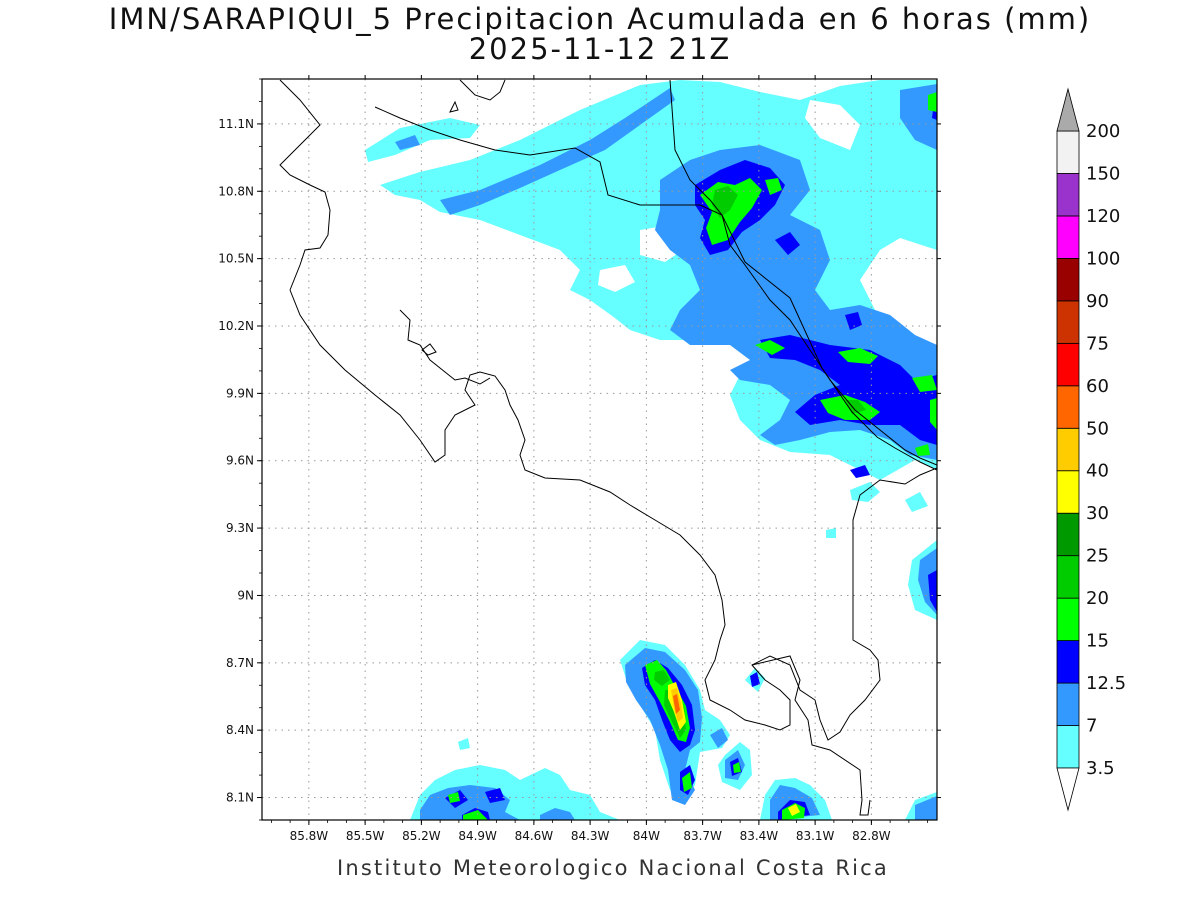 Image resolution: width=1200 pixels, height=900 pixels. What do you see at coordinates (240, 393) in the screenshot?
I see `y-tick-label: 9.9N` at bounding box center [240, 393].